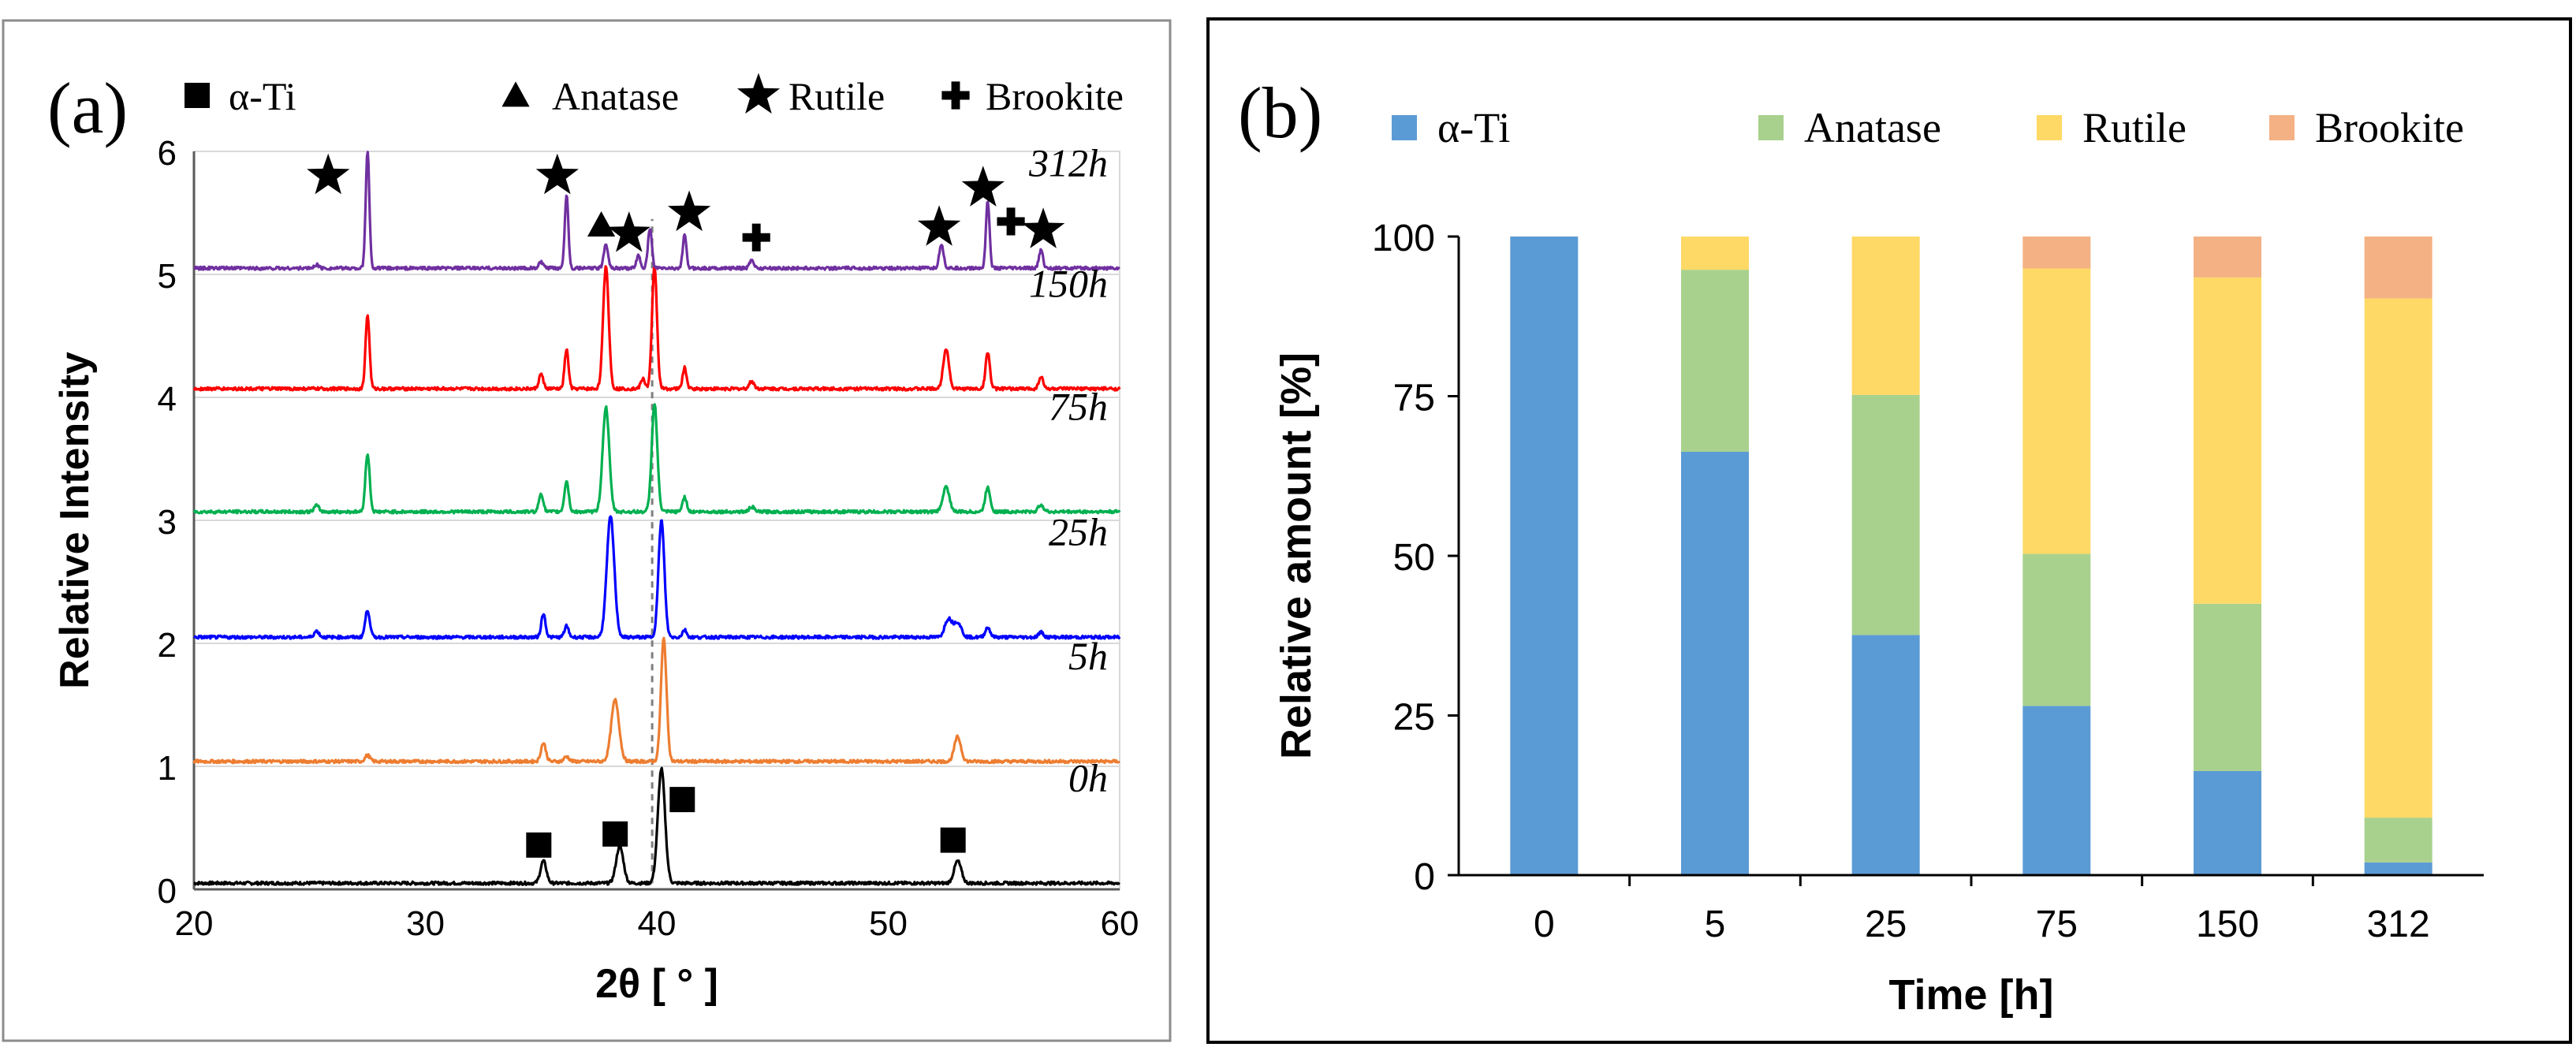  What do you see at coordinates (1424, 877) in the screenshot?
I see `bar-y-tick-label: 0` at bounding box center [1424, 877].